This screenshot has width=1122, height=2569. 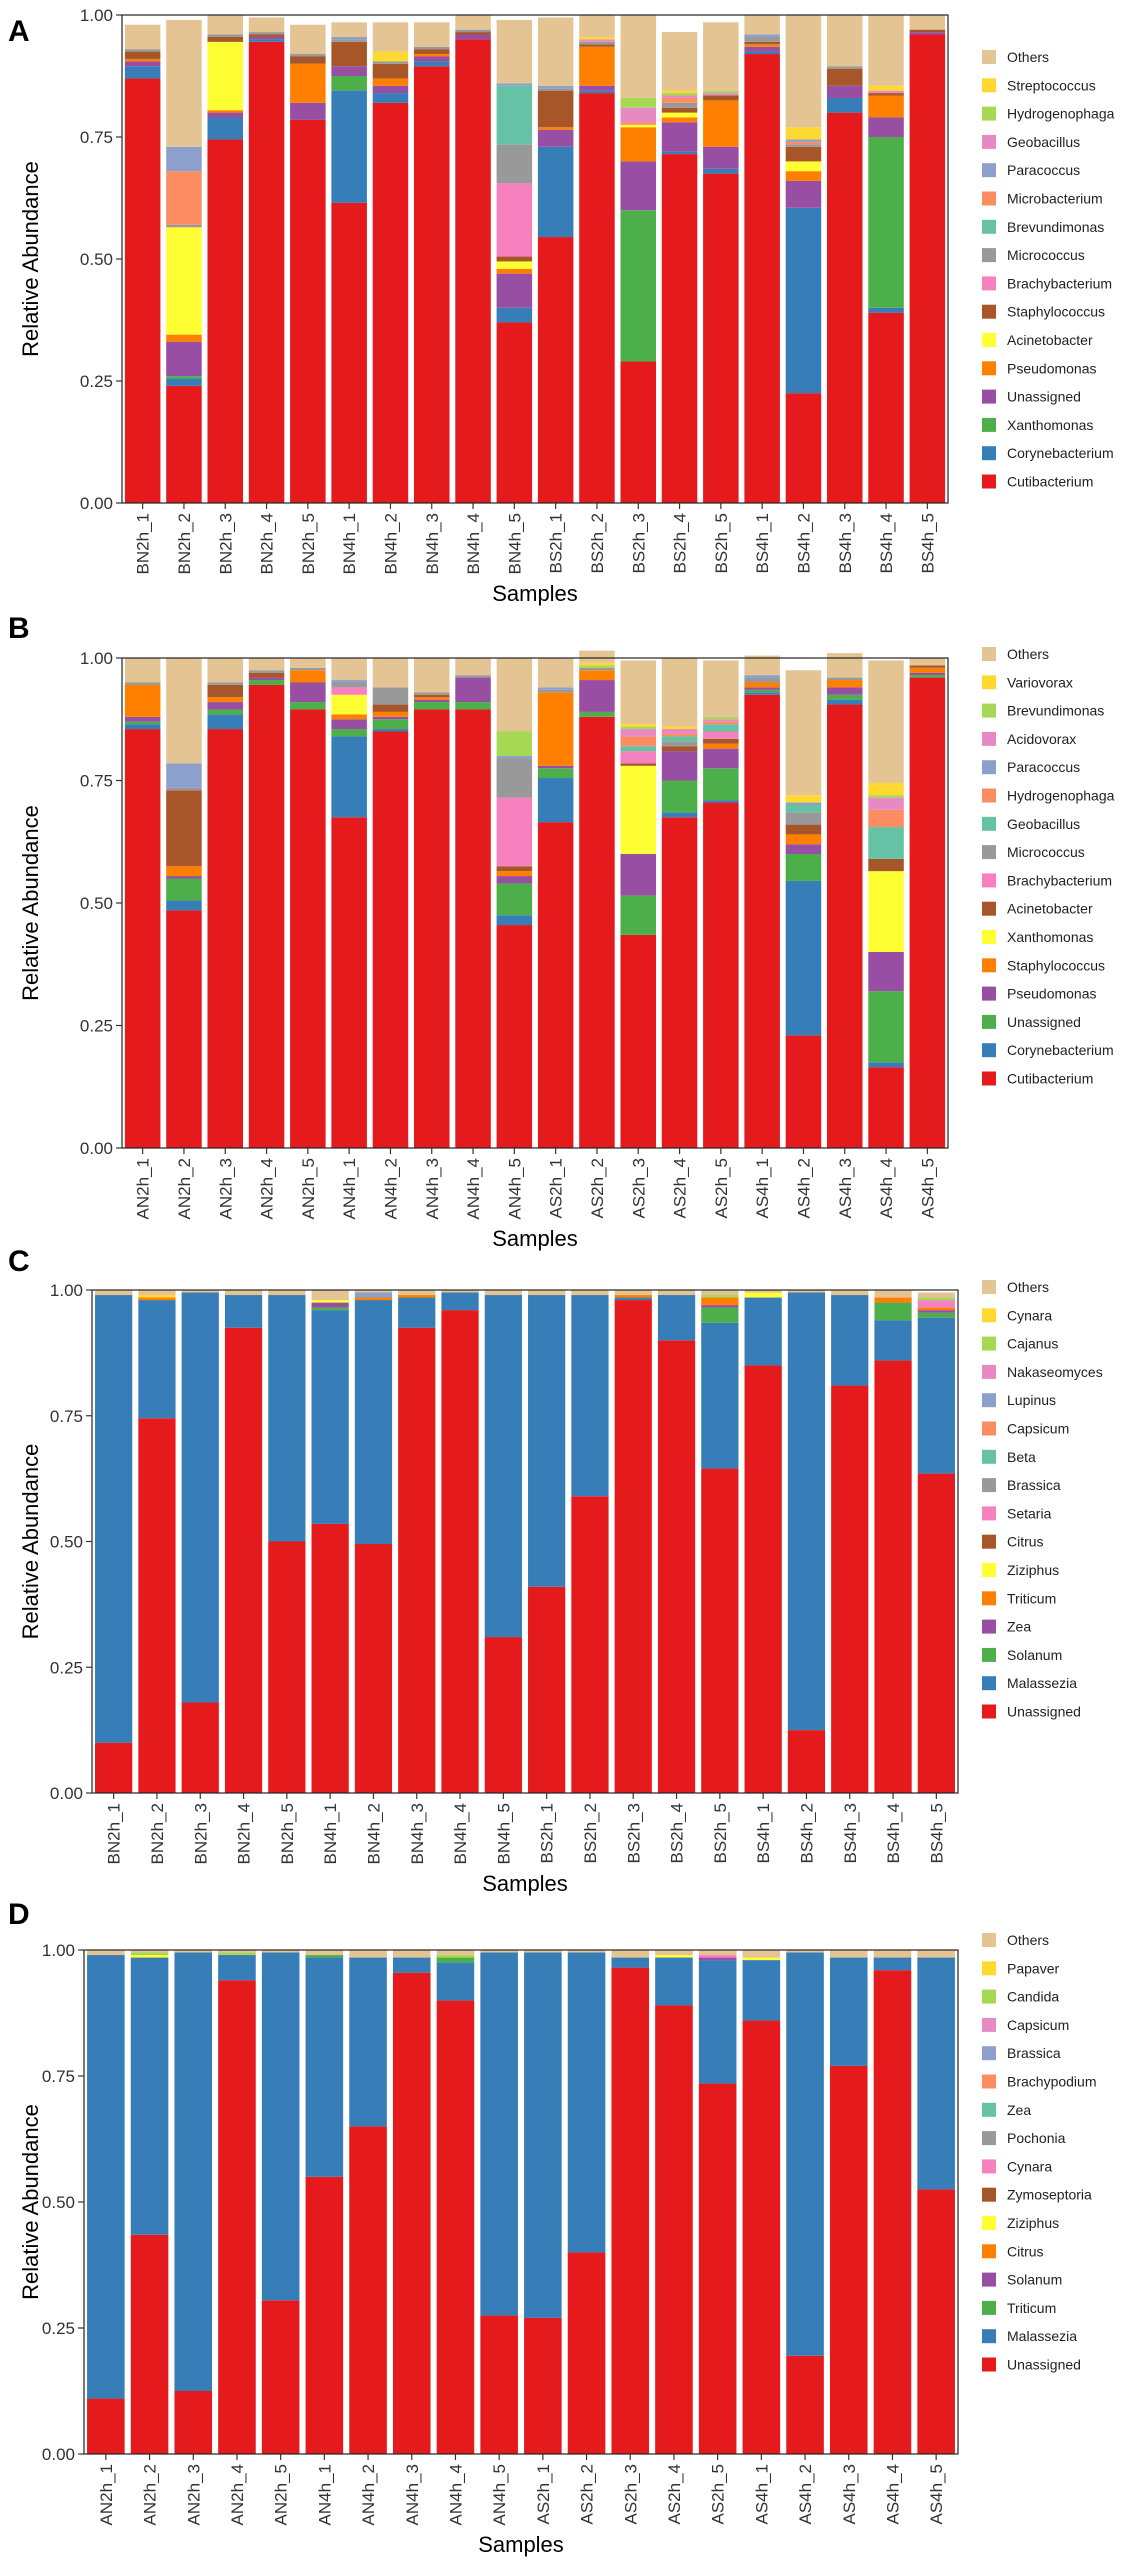 What do you see at coordinates (638, 809) in the screenshot?
I see `bar-segment-xanthomonas` at bounding box center [638, 809].